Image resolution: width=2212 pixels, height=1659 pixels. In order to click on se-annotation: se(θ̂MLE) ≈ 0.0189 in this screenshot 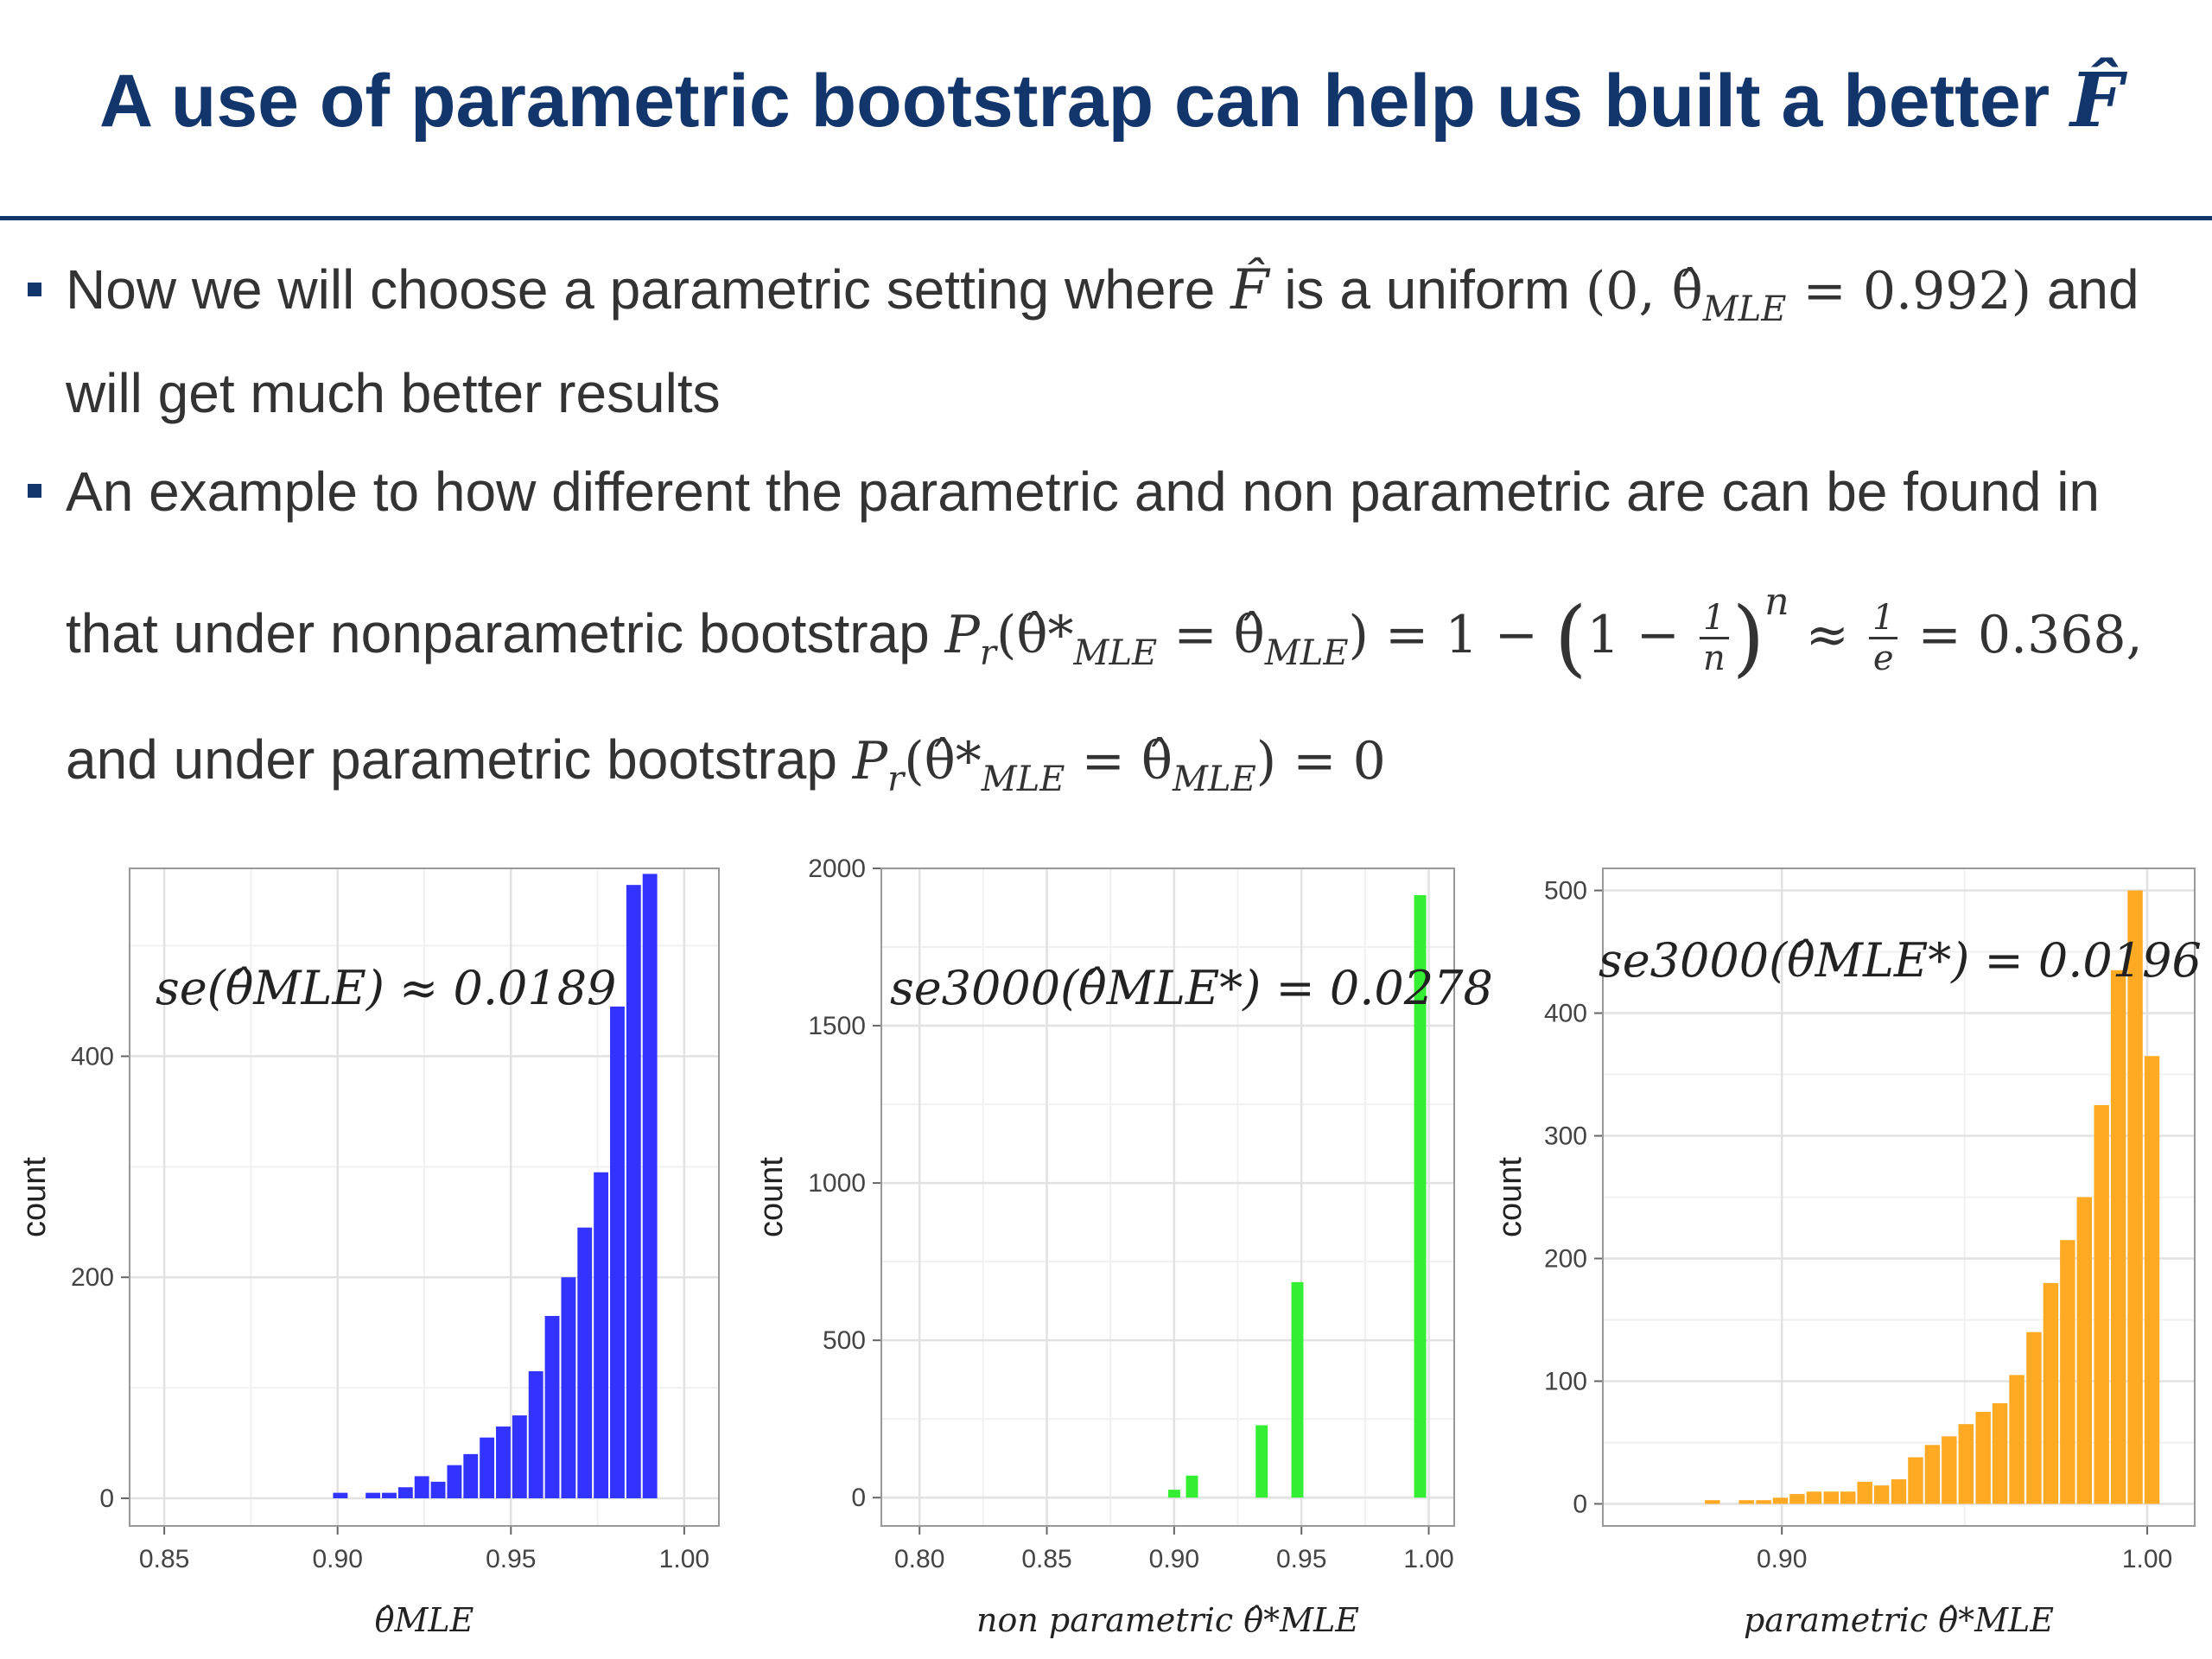, I will do `click(386, 988)`.